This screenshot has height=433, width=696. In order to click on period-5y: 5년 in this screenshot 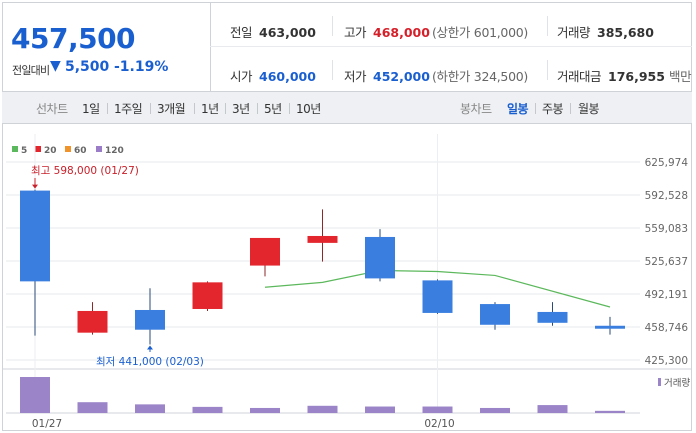, I will do `click(273, 109)`.